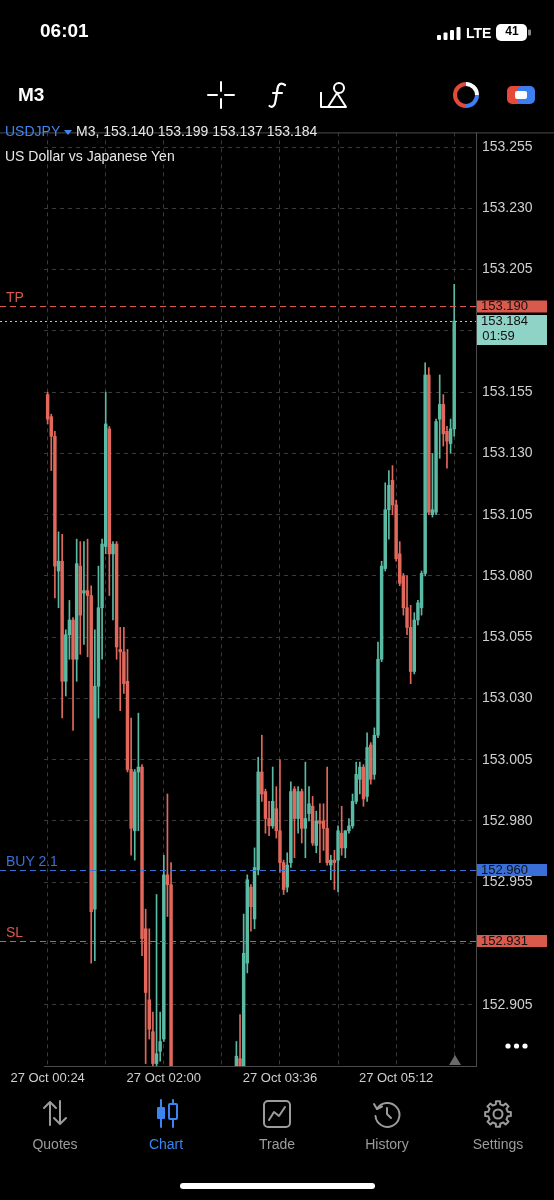  I want to click on y-tick-label: 153.105, so click(507, 513).